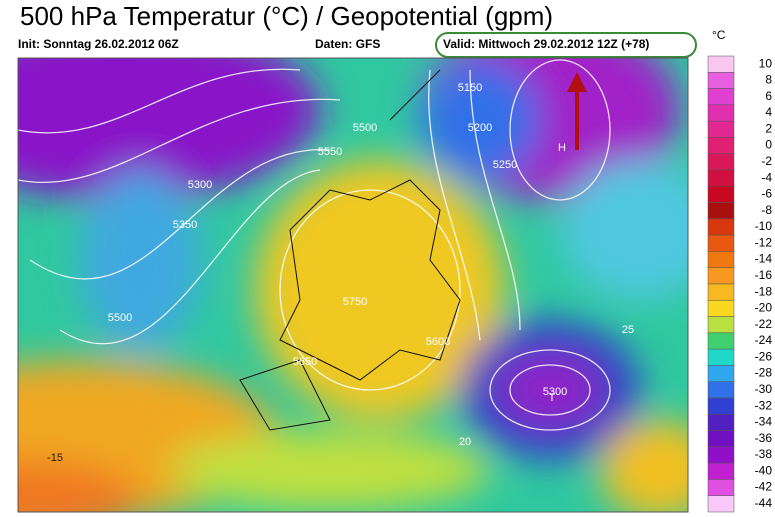  I want to click on colorbar-label: -18, so click(764, 291).